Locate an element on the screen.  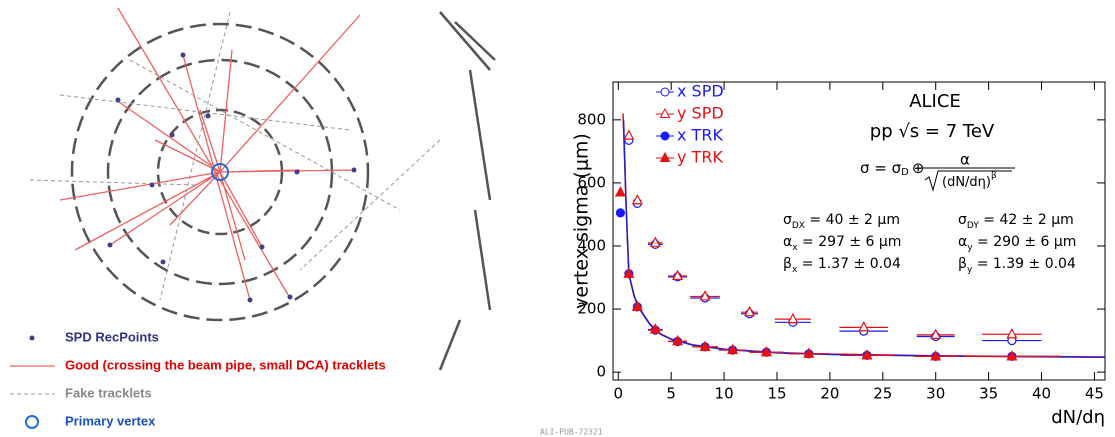
y-axis-label: vertex sigma (μm) is located at coordinates (582, 221).